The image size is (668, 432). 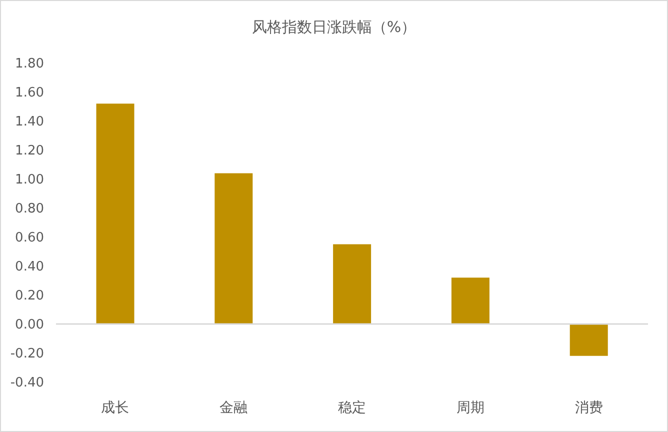 I want to click on y-tick-label: -0.40, so click(x=27, y=383).